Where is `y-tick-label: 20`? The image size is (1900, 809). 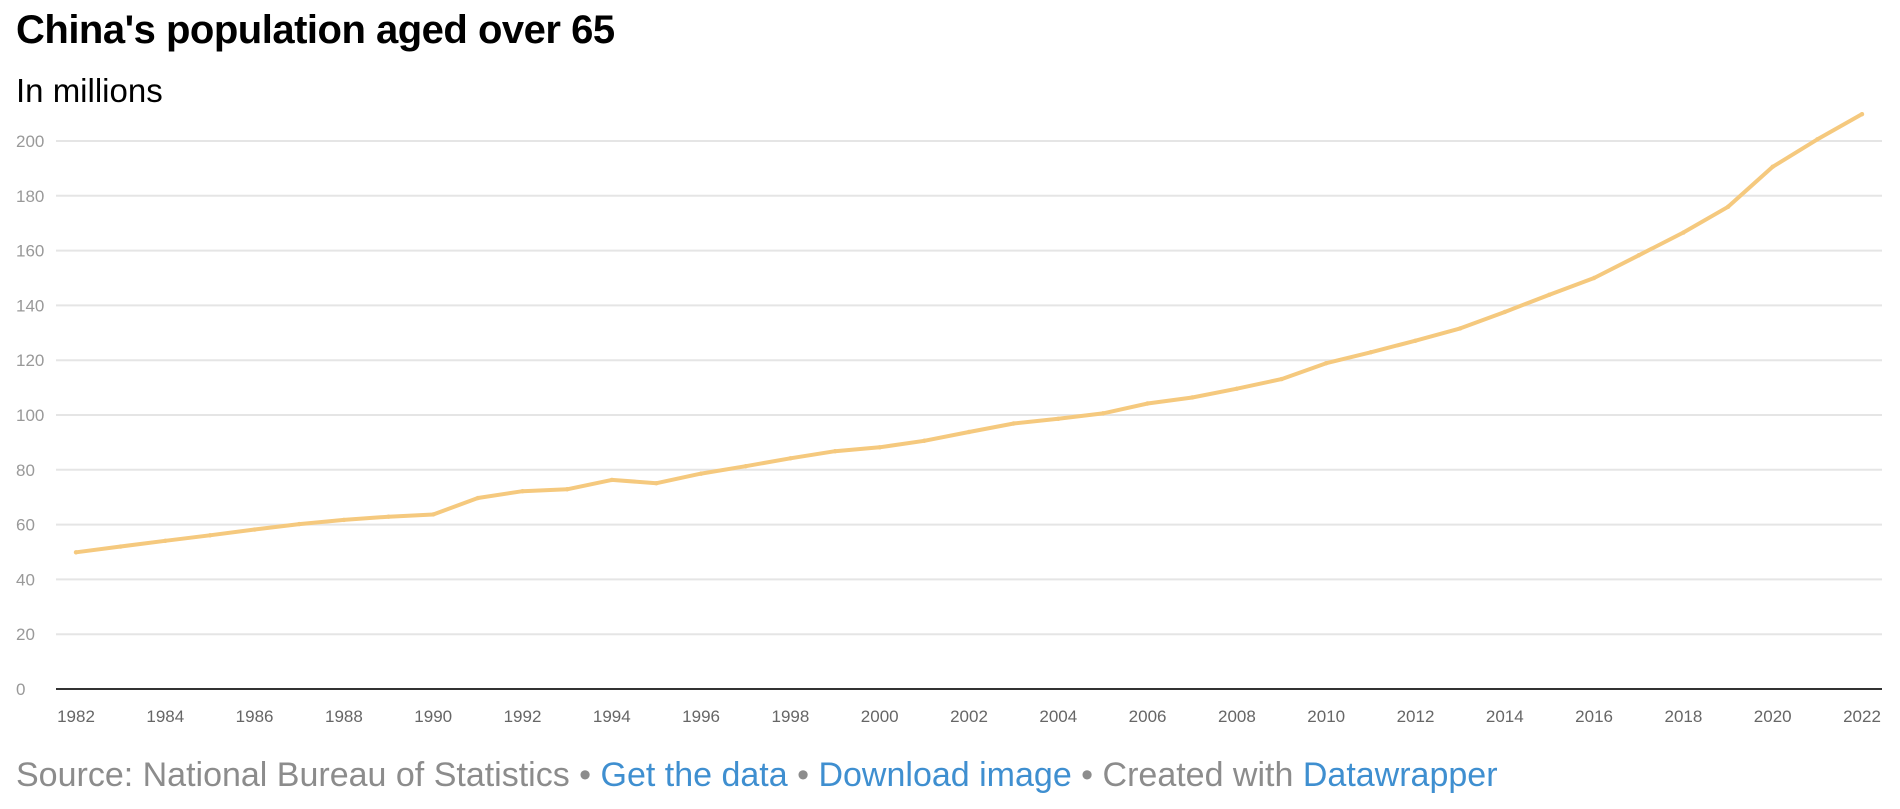 y-tick-label: 20 is located at coordinates (25, 634).